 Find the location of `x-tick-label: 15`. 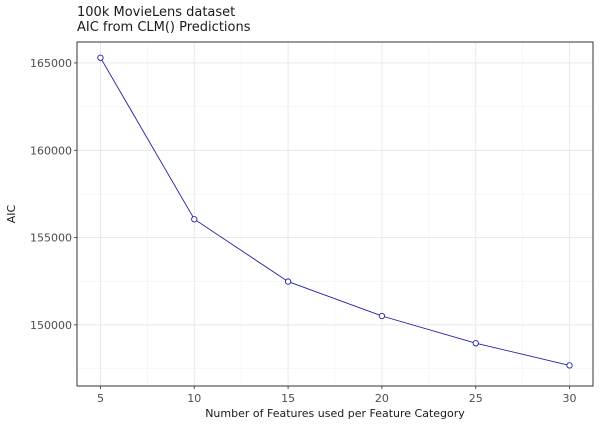

x-tick-label: 15 is located at coordinates (288, 398).